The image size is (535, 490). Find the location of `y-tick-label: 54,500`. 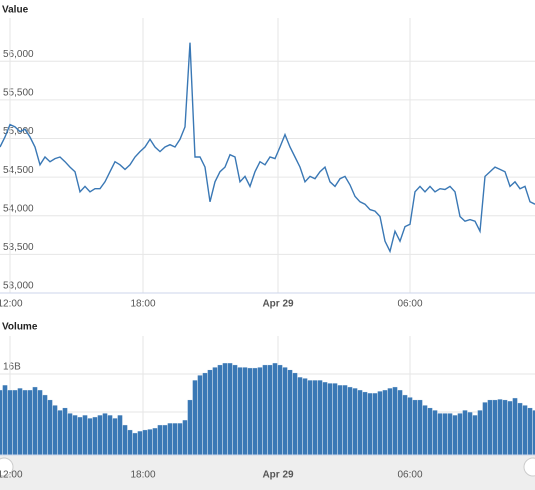

y-tick-label: 54,500 is located at coordinates (18, 170).